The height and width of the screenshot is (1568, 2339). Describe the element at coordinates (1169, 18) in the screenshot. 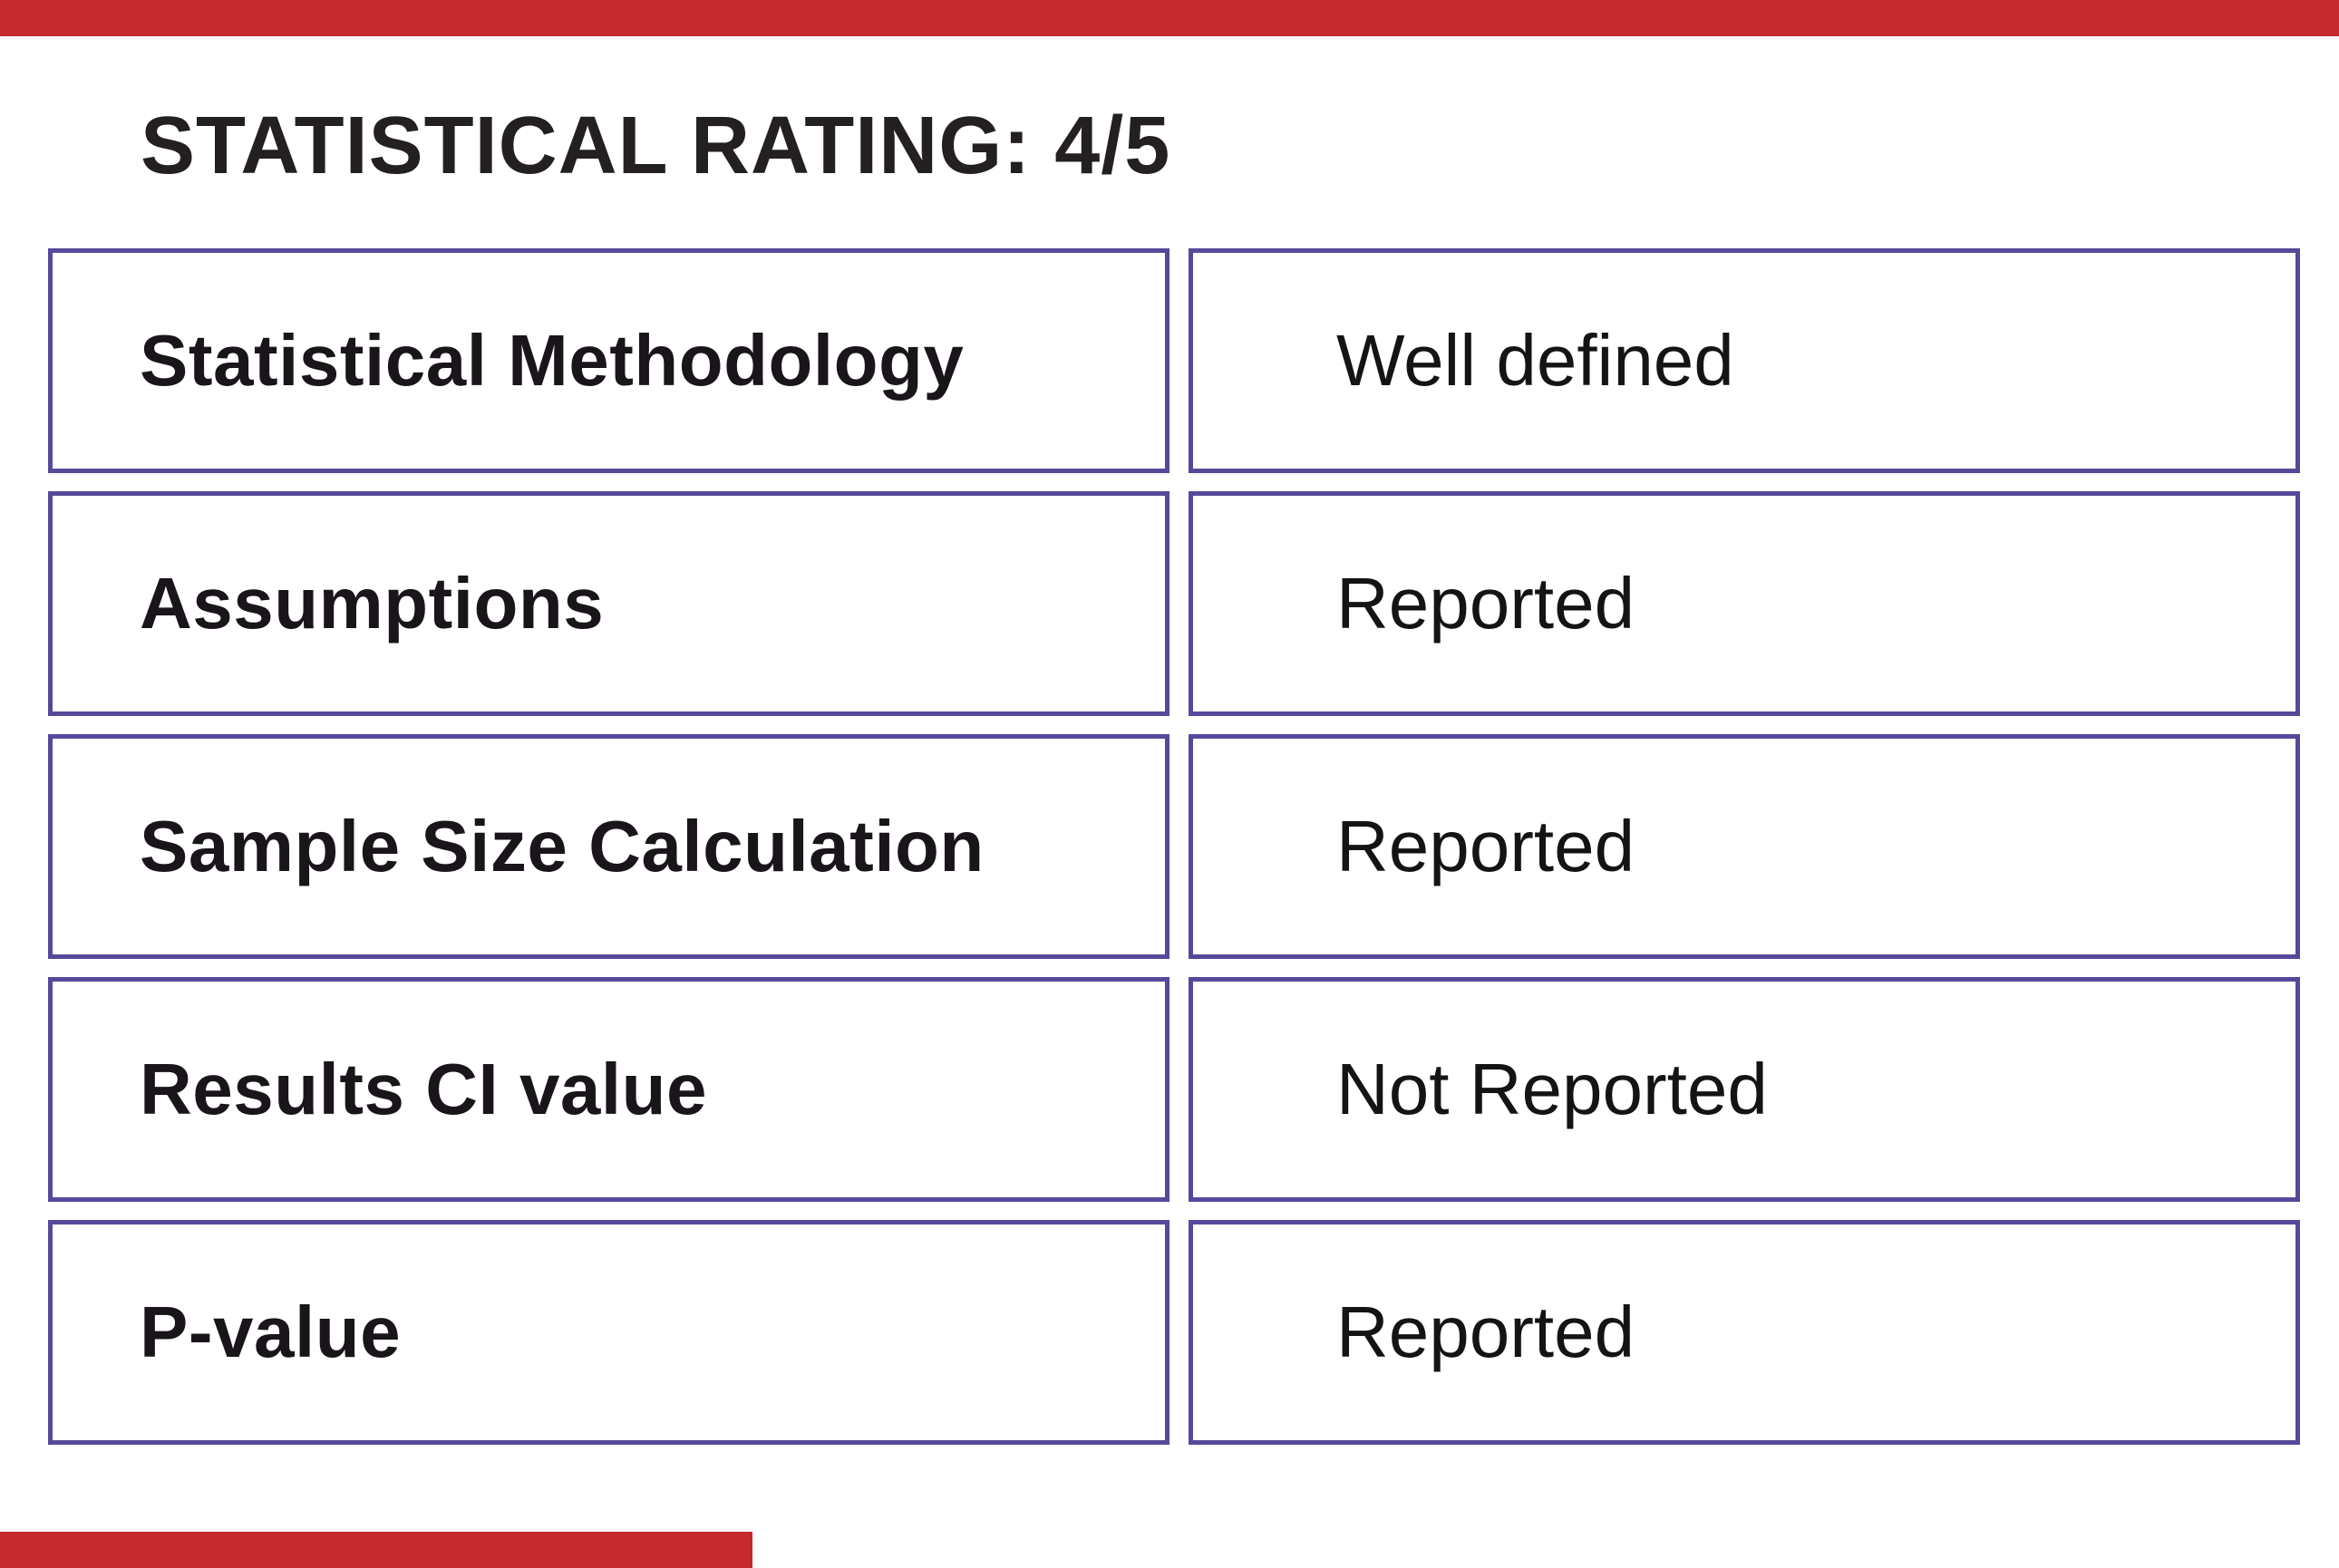

I see `top-red-accent-bar` at that location.